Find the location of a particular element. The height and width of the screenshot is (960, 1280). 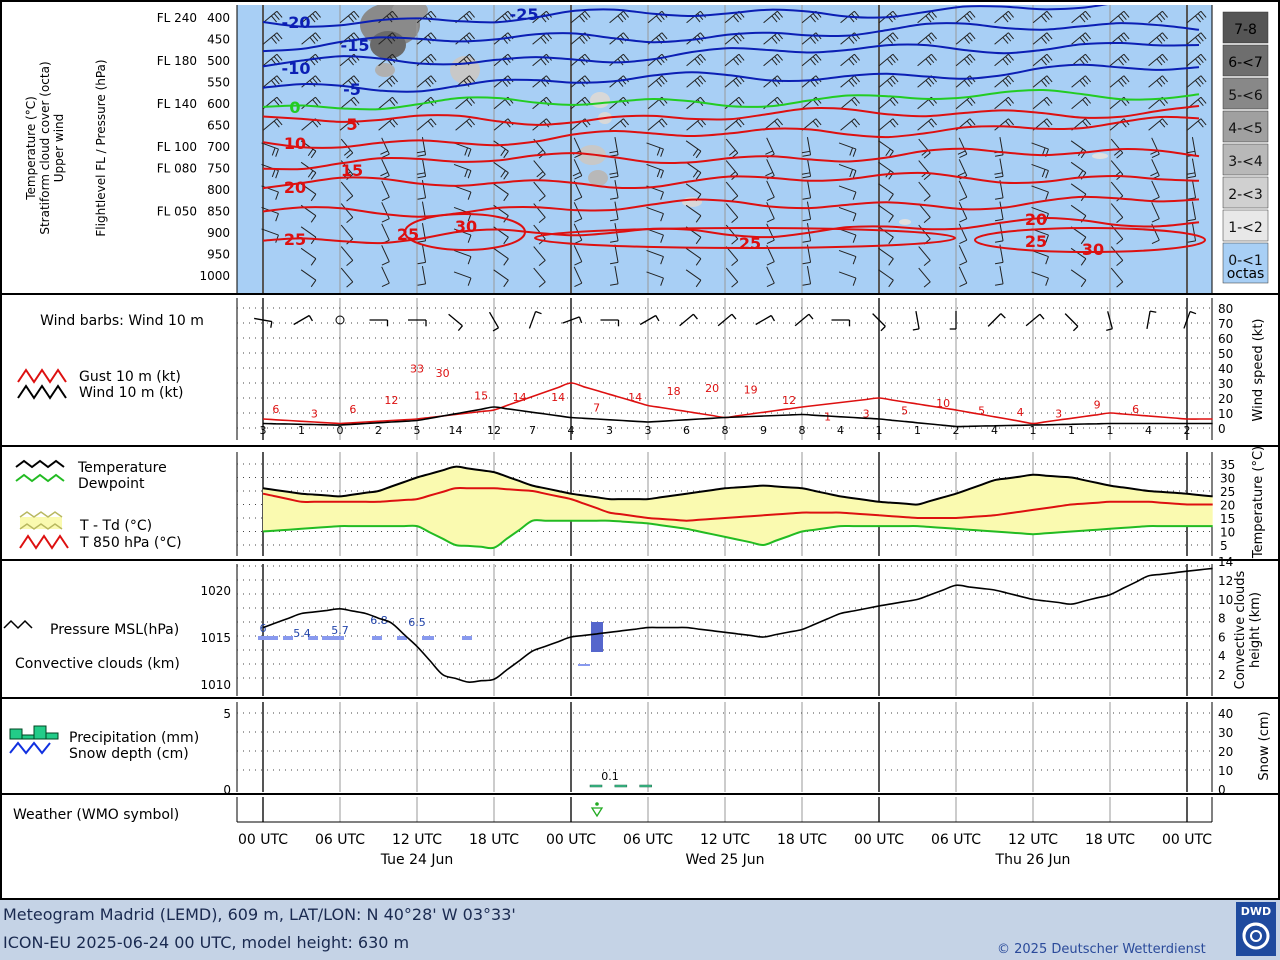

weather-label: Weather (WMO symbol) is located at coordinates (96, 815).